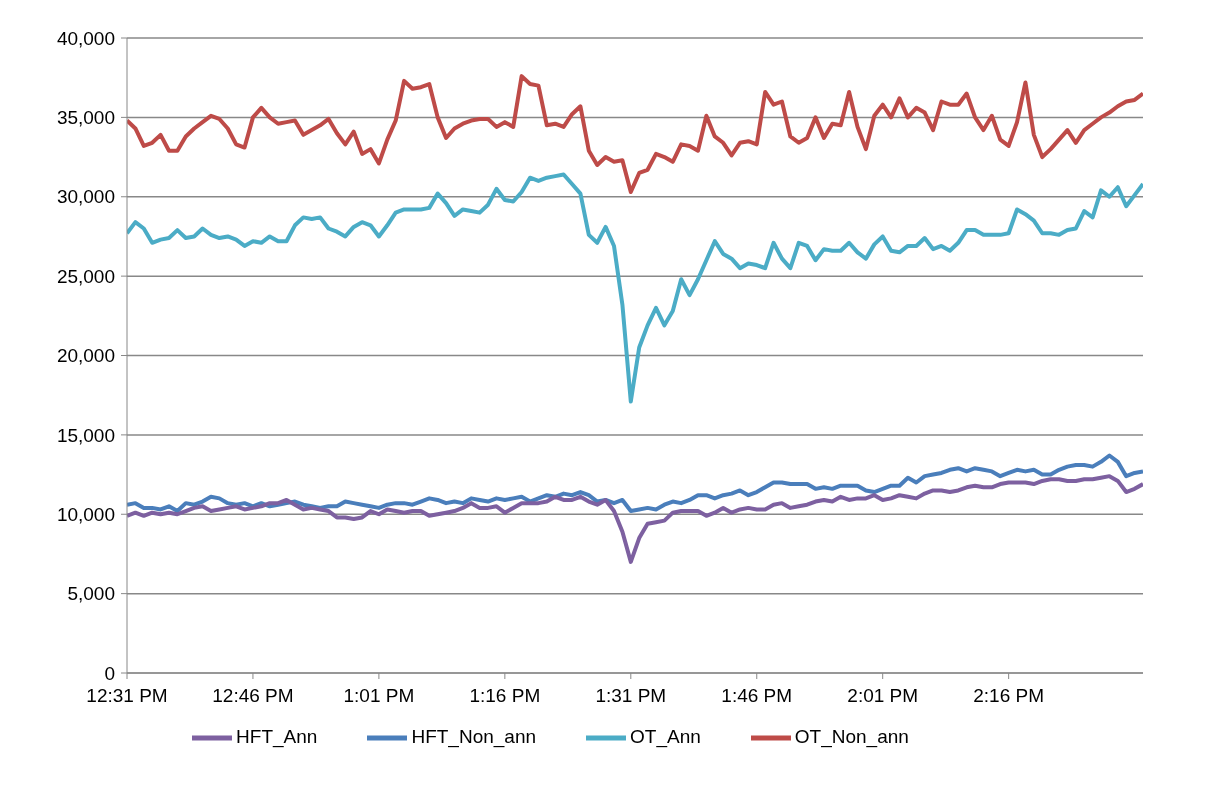  I want to click on legend-label: HFT_Ann, so click(277, 737).